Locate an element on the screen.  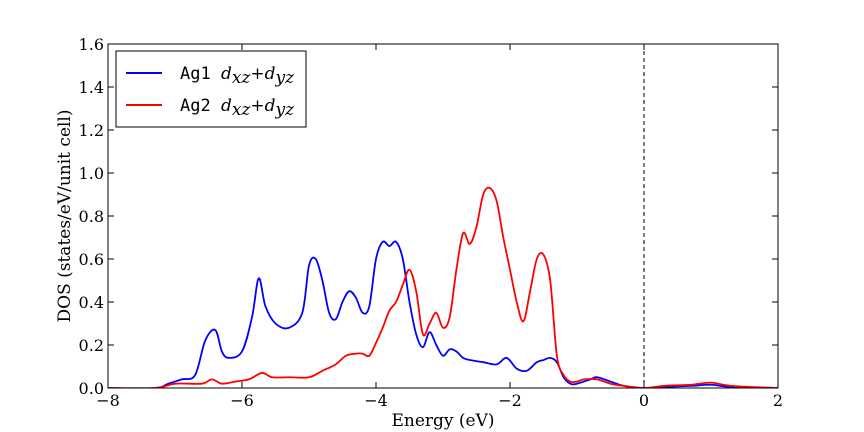
x-tick-label: 2 is located at coordinates (778, 400).